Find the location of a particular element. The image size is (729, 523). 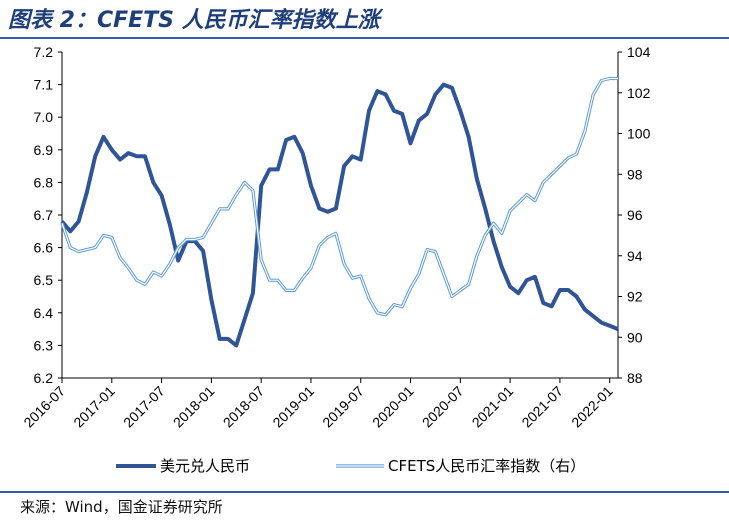

x-tick-label: 2022-01 is located at coordinates (592, 407).